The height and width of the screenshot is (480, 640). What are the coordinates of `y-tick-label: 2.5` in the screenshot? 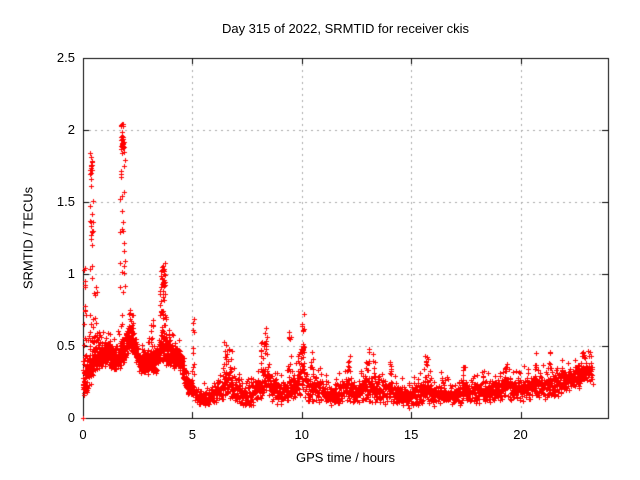 It's located at (65, 57).